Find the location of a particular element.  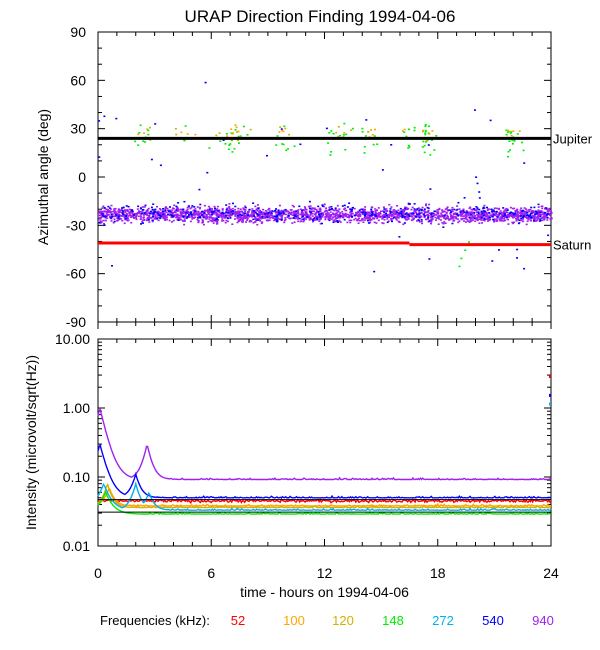

azimuth-axis-label: Azimuthal angle (deg) is located at coordinates (43, 177).